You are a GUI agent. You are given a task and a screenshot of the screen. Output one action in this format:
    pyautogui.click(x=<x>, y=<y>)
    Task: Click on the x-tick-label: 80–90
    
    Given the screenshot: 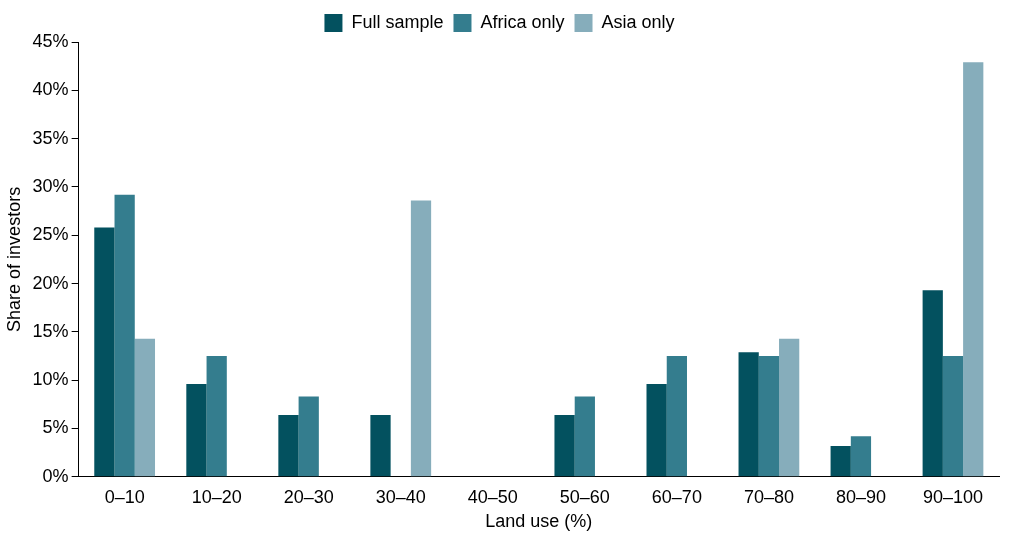 What is the action you would take?
    pyautogui.click(x=860, y=496)
    